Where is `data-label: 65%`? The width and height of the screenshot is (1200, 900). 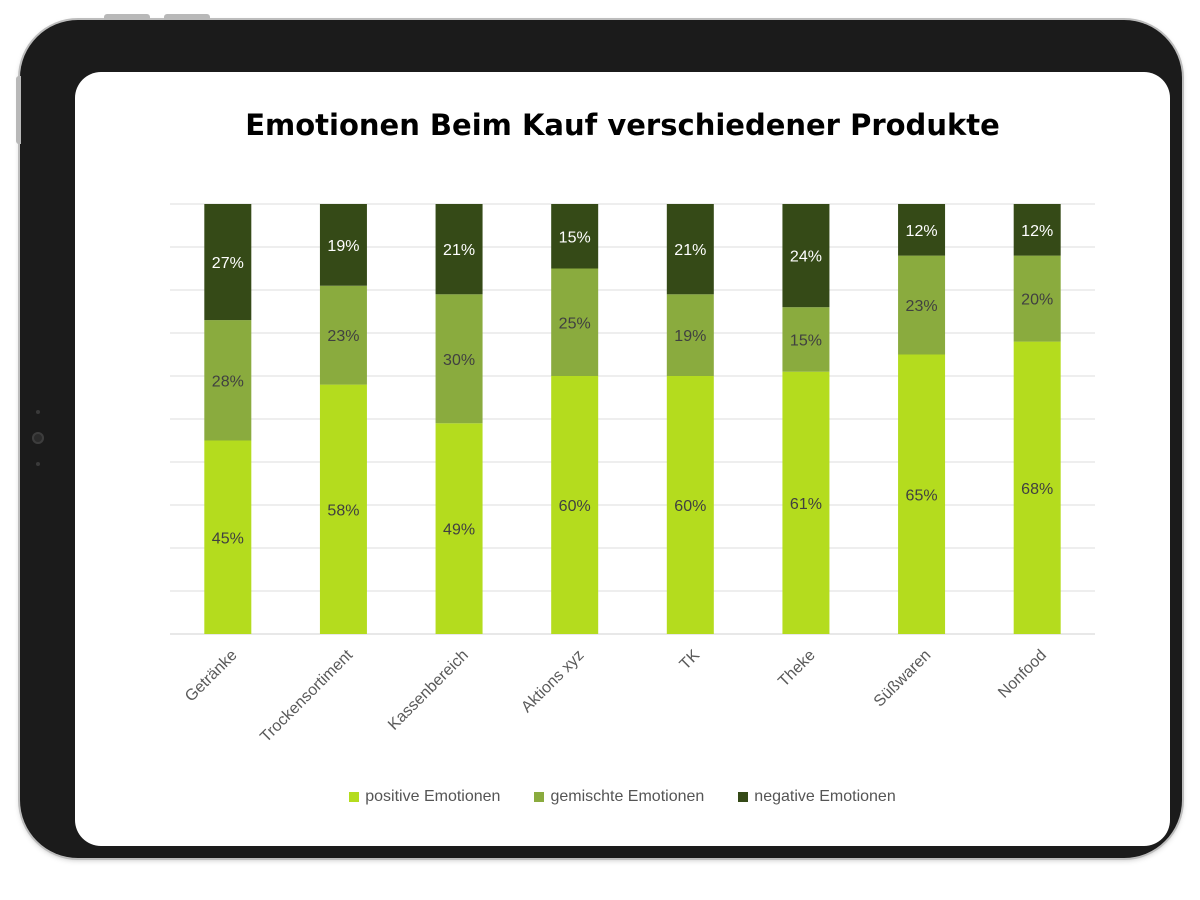 data-label: 65% is located at coordinates (922, 495).